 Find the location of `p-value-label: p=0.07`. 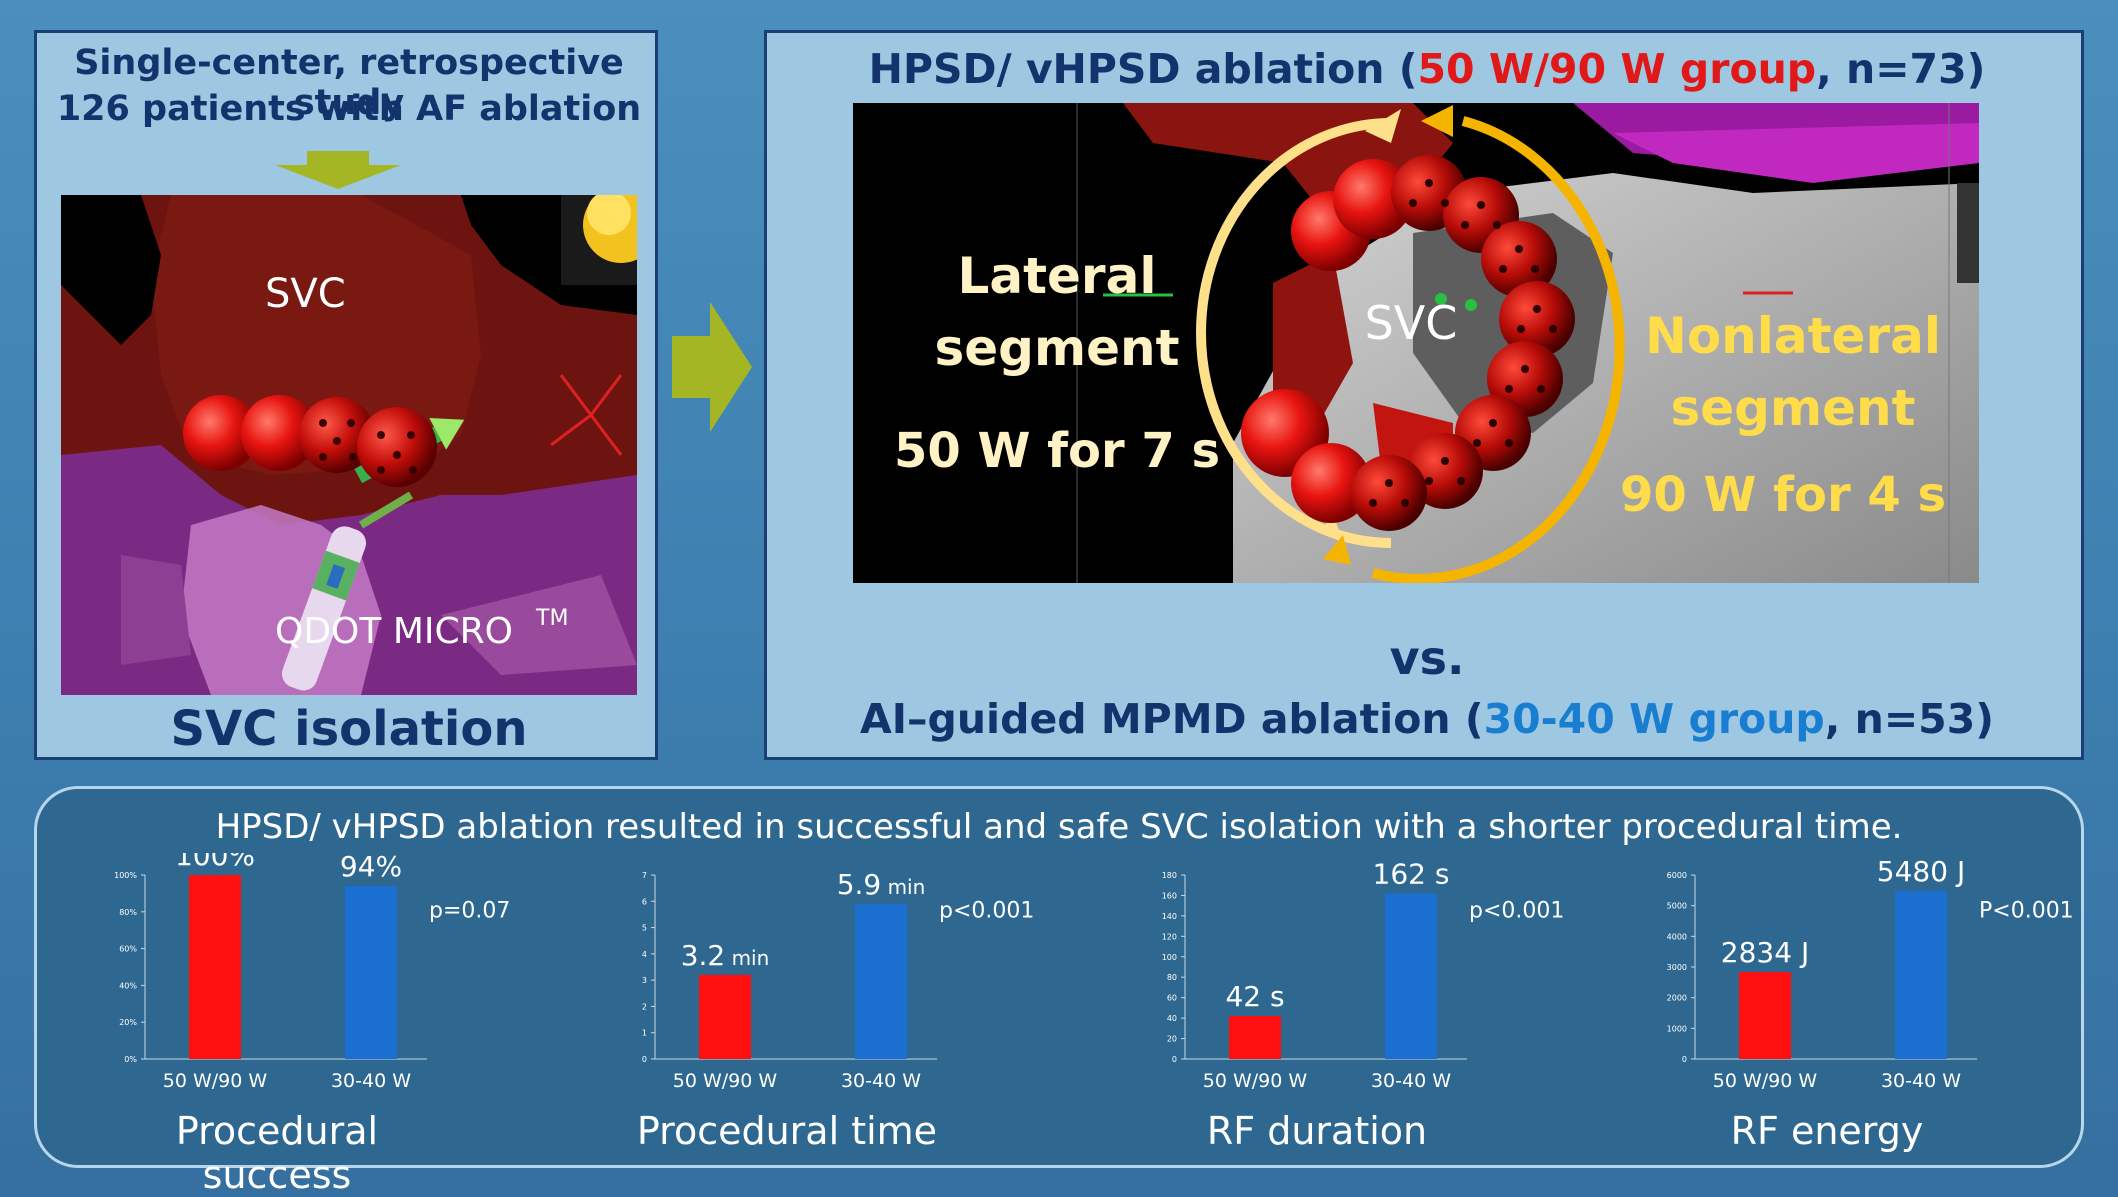

p-value-label: p=0.07 is located at coordinates (469, 910).